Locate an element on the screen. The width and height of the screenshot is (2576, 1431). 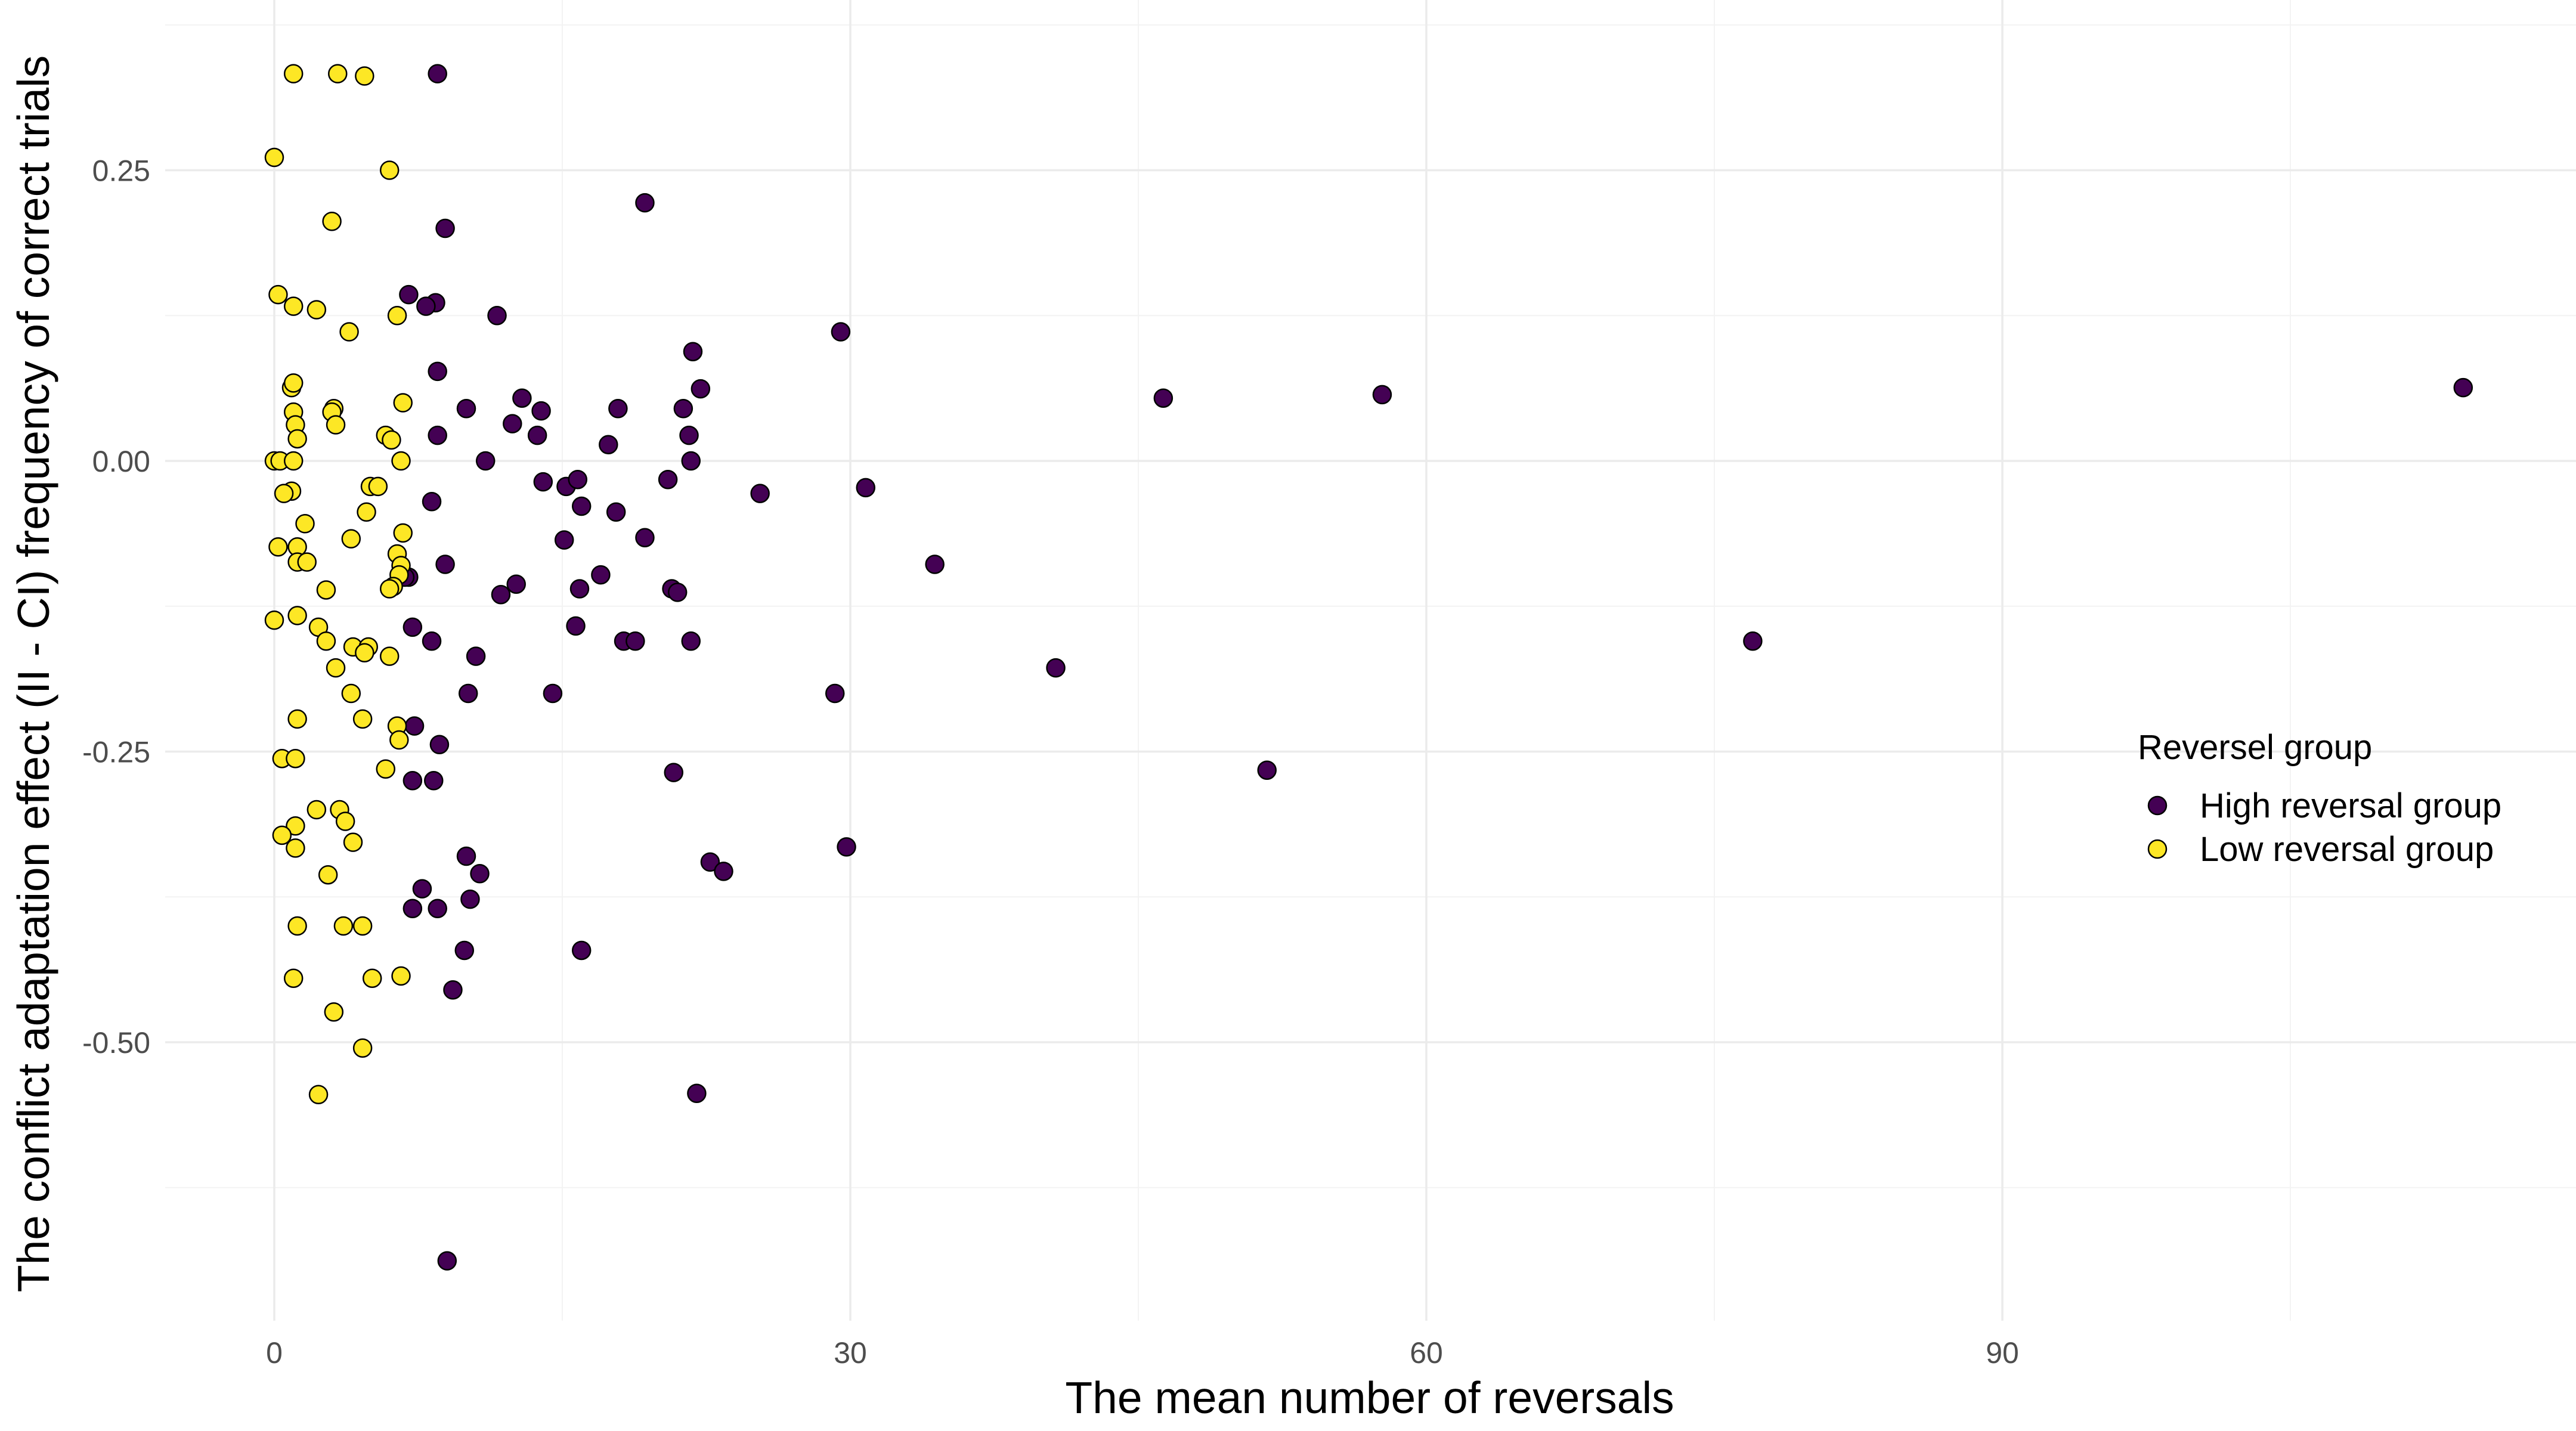
x-axis-tick-labels: 0 30 60 90 is located at coordinates (1142, 1353).